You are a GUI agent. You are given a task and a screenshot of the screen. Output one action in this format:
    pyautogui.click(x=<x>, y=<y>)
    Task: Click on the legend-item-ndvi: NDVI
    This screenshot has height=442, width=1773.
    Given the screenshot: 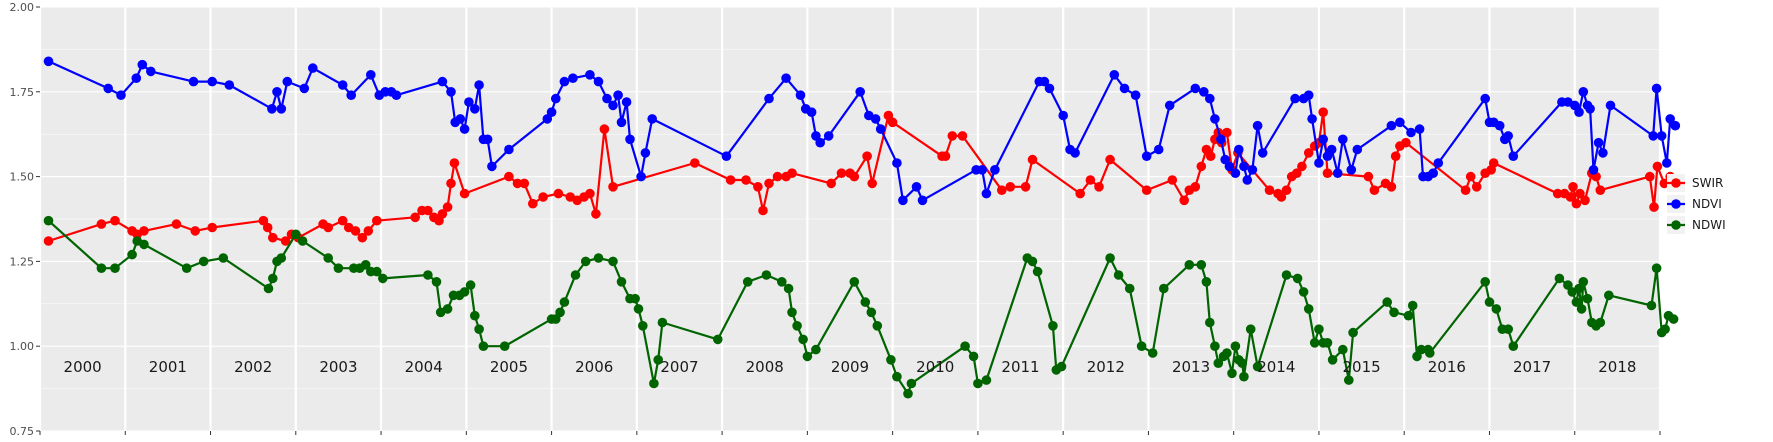 What is the action you would take?
    pyautogui.click(x=1694, y=204)
    